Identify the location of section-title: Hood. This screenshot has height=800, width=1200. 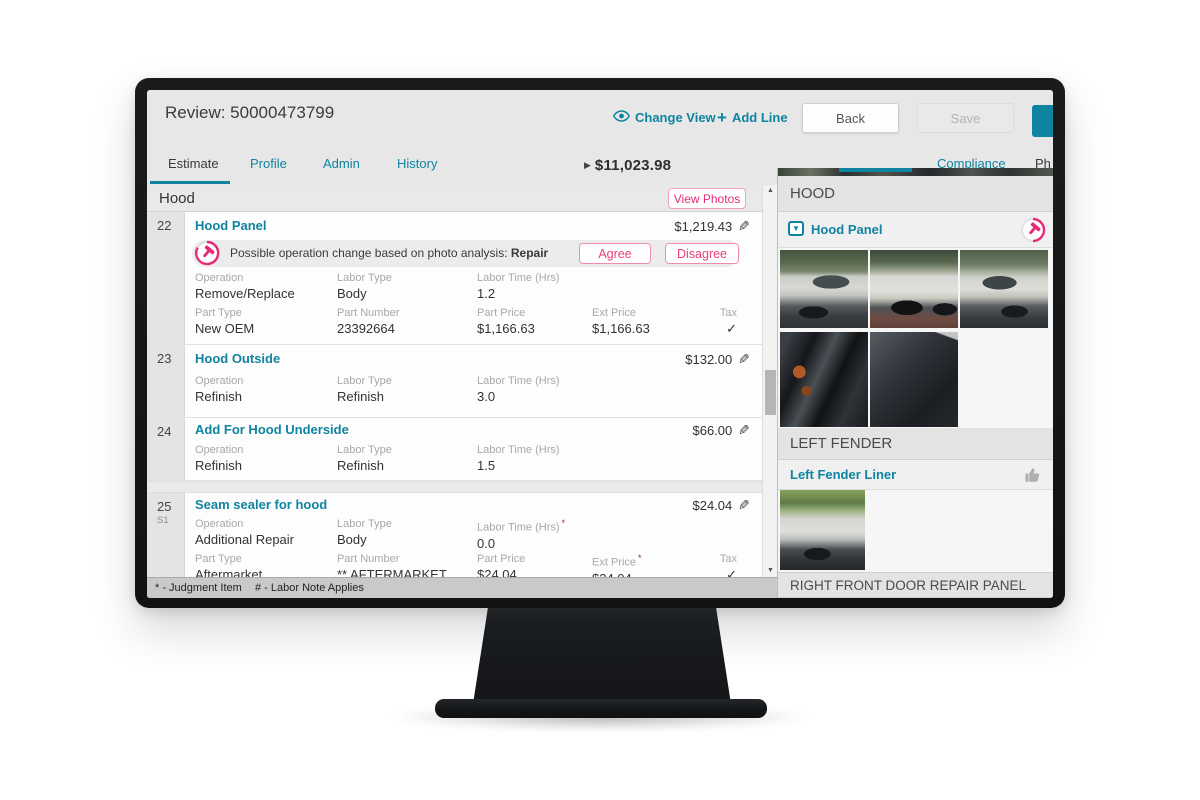
(177, 198).